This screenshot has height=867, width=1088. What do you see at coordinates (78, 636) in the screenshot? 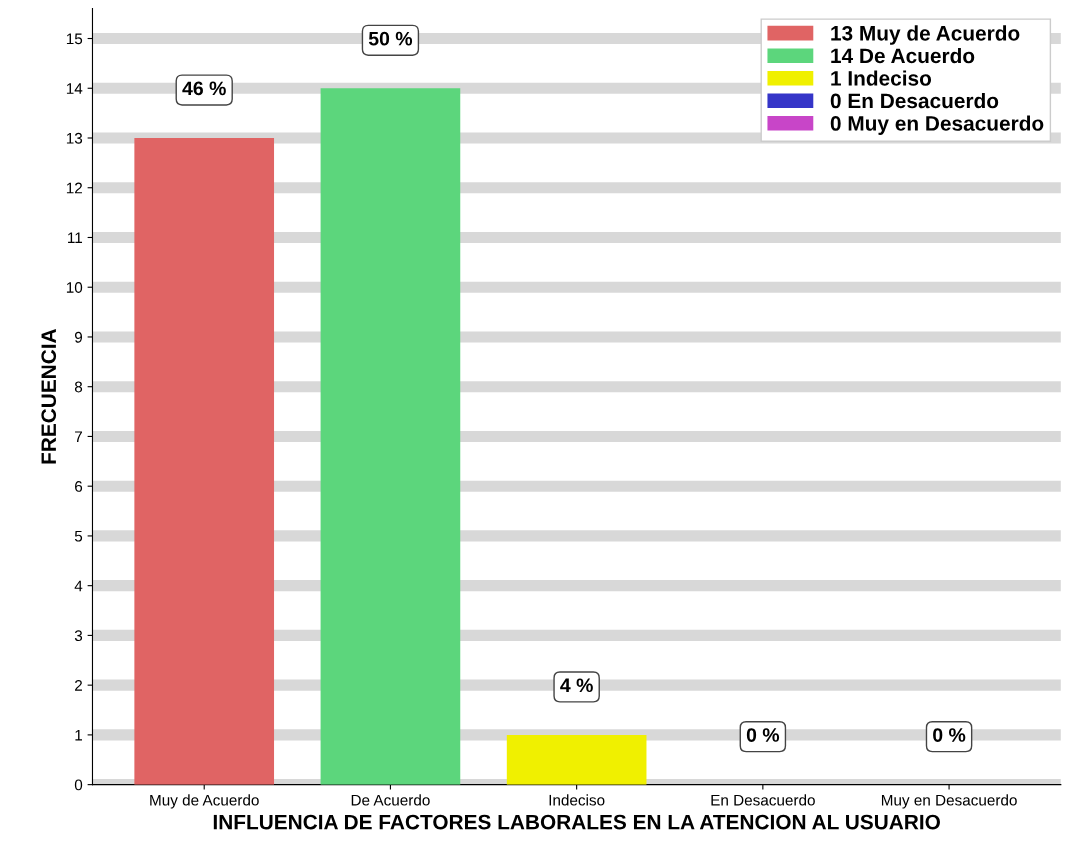
I see `y-tick-label: 3` at bounding box center [78, 636].